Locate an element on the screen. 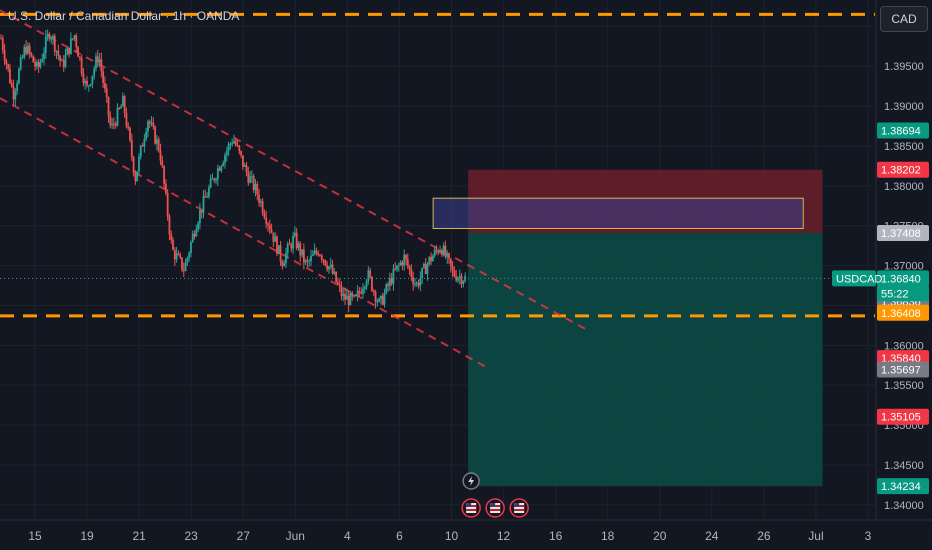 Image resolution: width=932 pixels, height=550 pixels. price-tag: 55:22 is located at coordinates (903, 293).